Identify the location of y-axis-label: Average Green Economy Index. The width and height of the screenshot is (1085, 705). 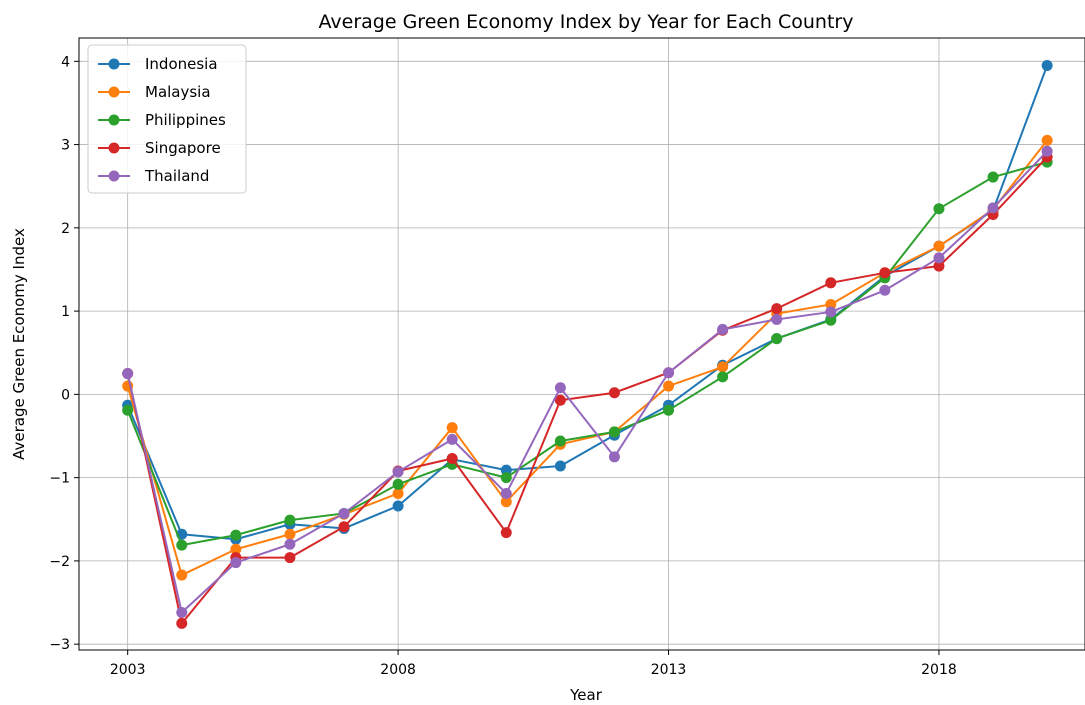
(19, 344).